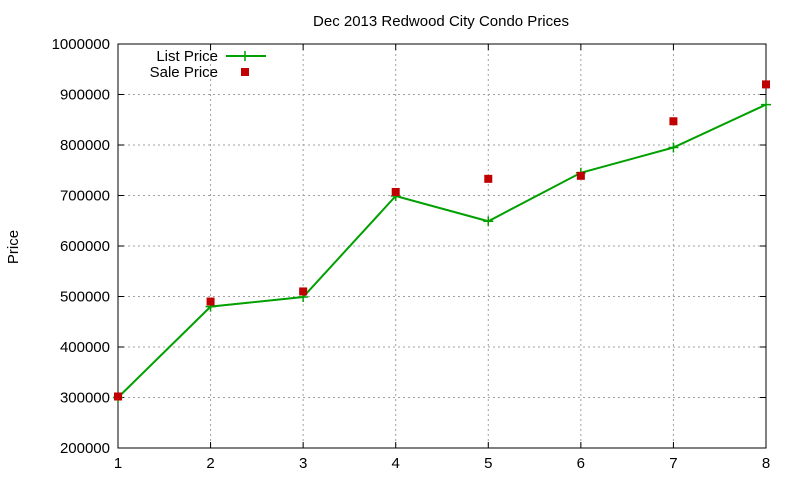  What do you see at coordinates (85, 145) in the screenshot?
I see `y-tick-label: 800000` at bounding box center [85, 145].